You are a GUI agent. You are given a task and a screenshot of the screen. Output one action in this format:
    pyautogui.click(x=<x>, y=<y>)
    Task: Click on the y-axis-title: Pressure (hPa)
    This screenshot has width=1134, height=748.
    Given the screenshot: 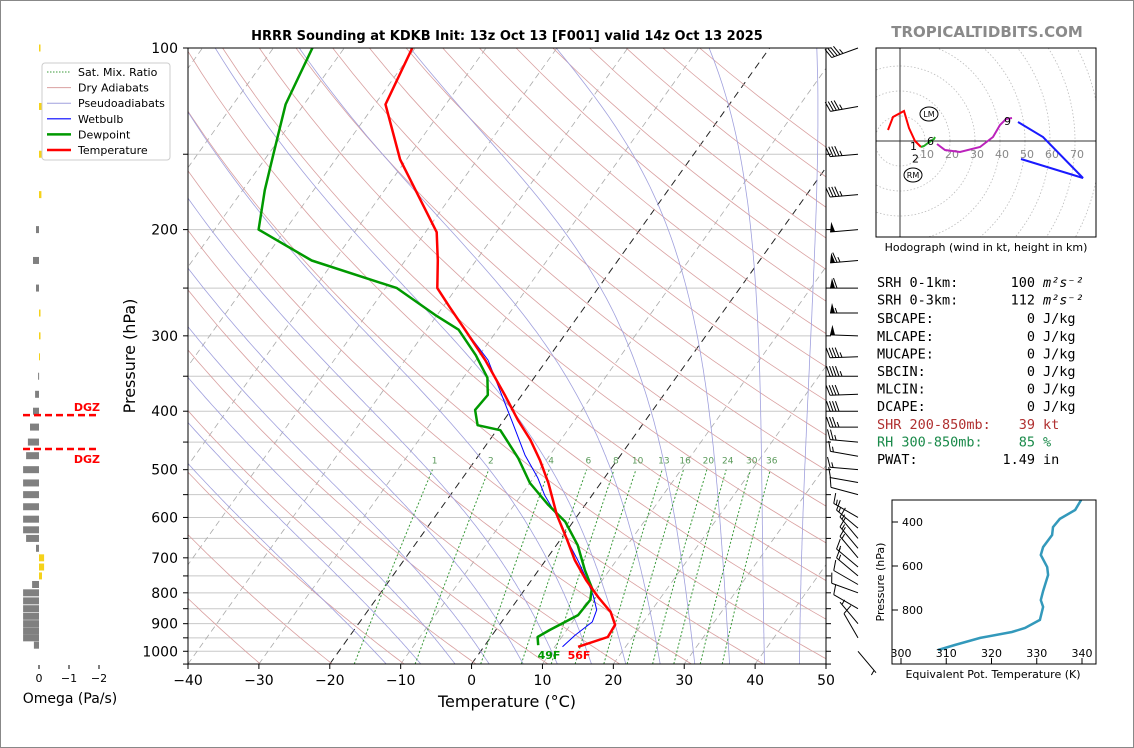 What is the action you would take?
    pyautogui.click(x=129, y=356)
    